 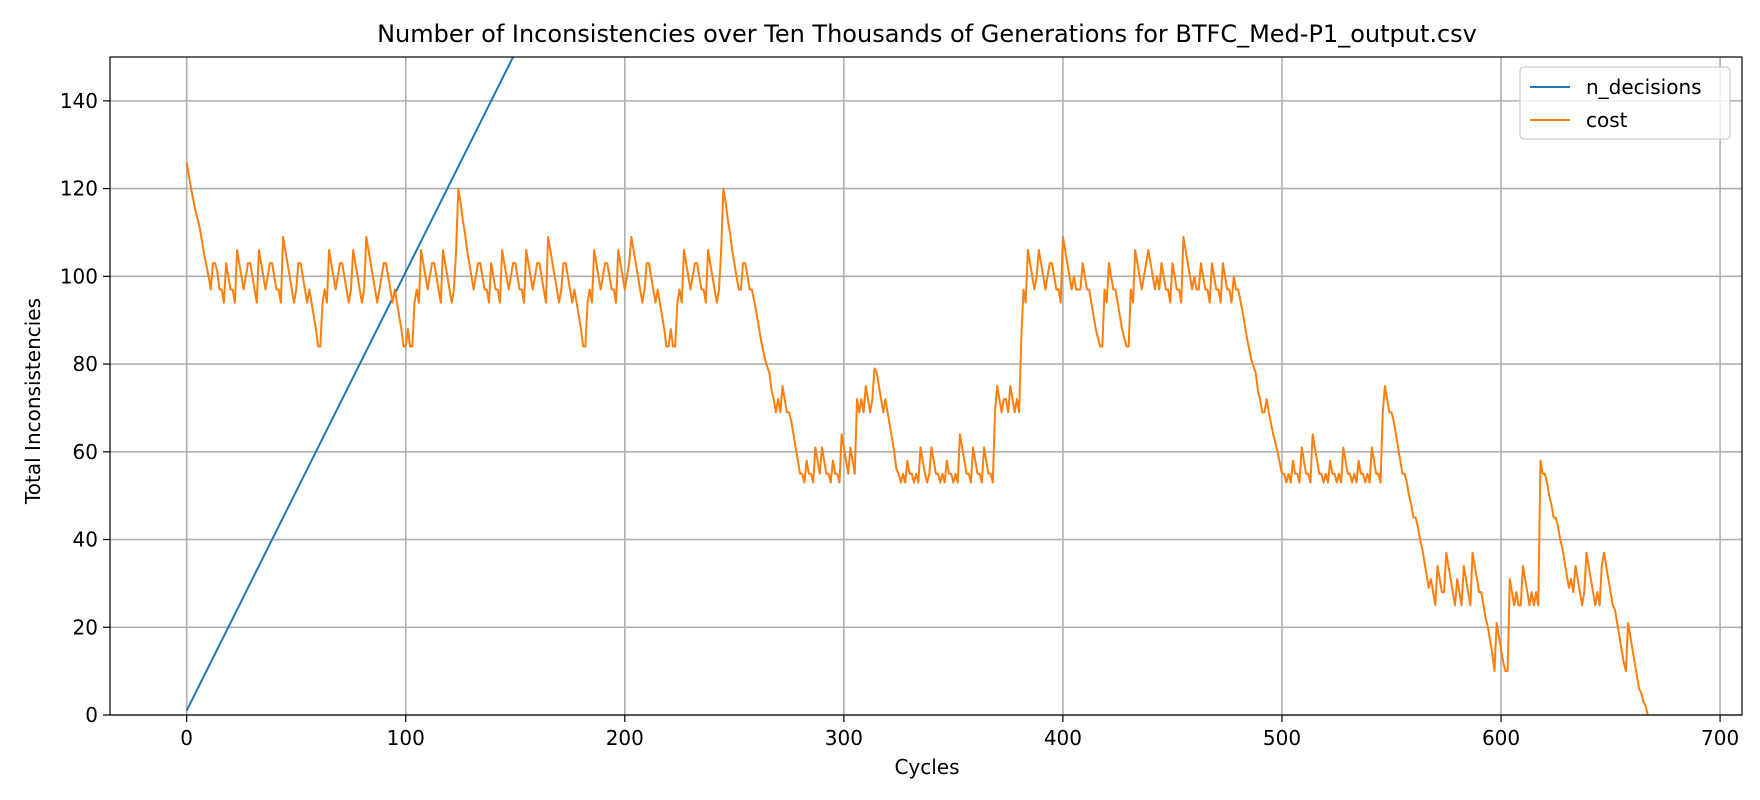 What do you see at coordinates (85, 540) in the screenshot?
I see `y-tick-label: 40` at bounding box center [85, 540].